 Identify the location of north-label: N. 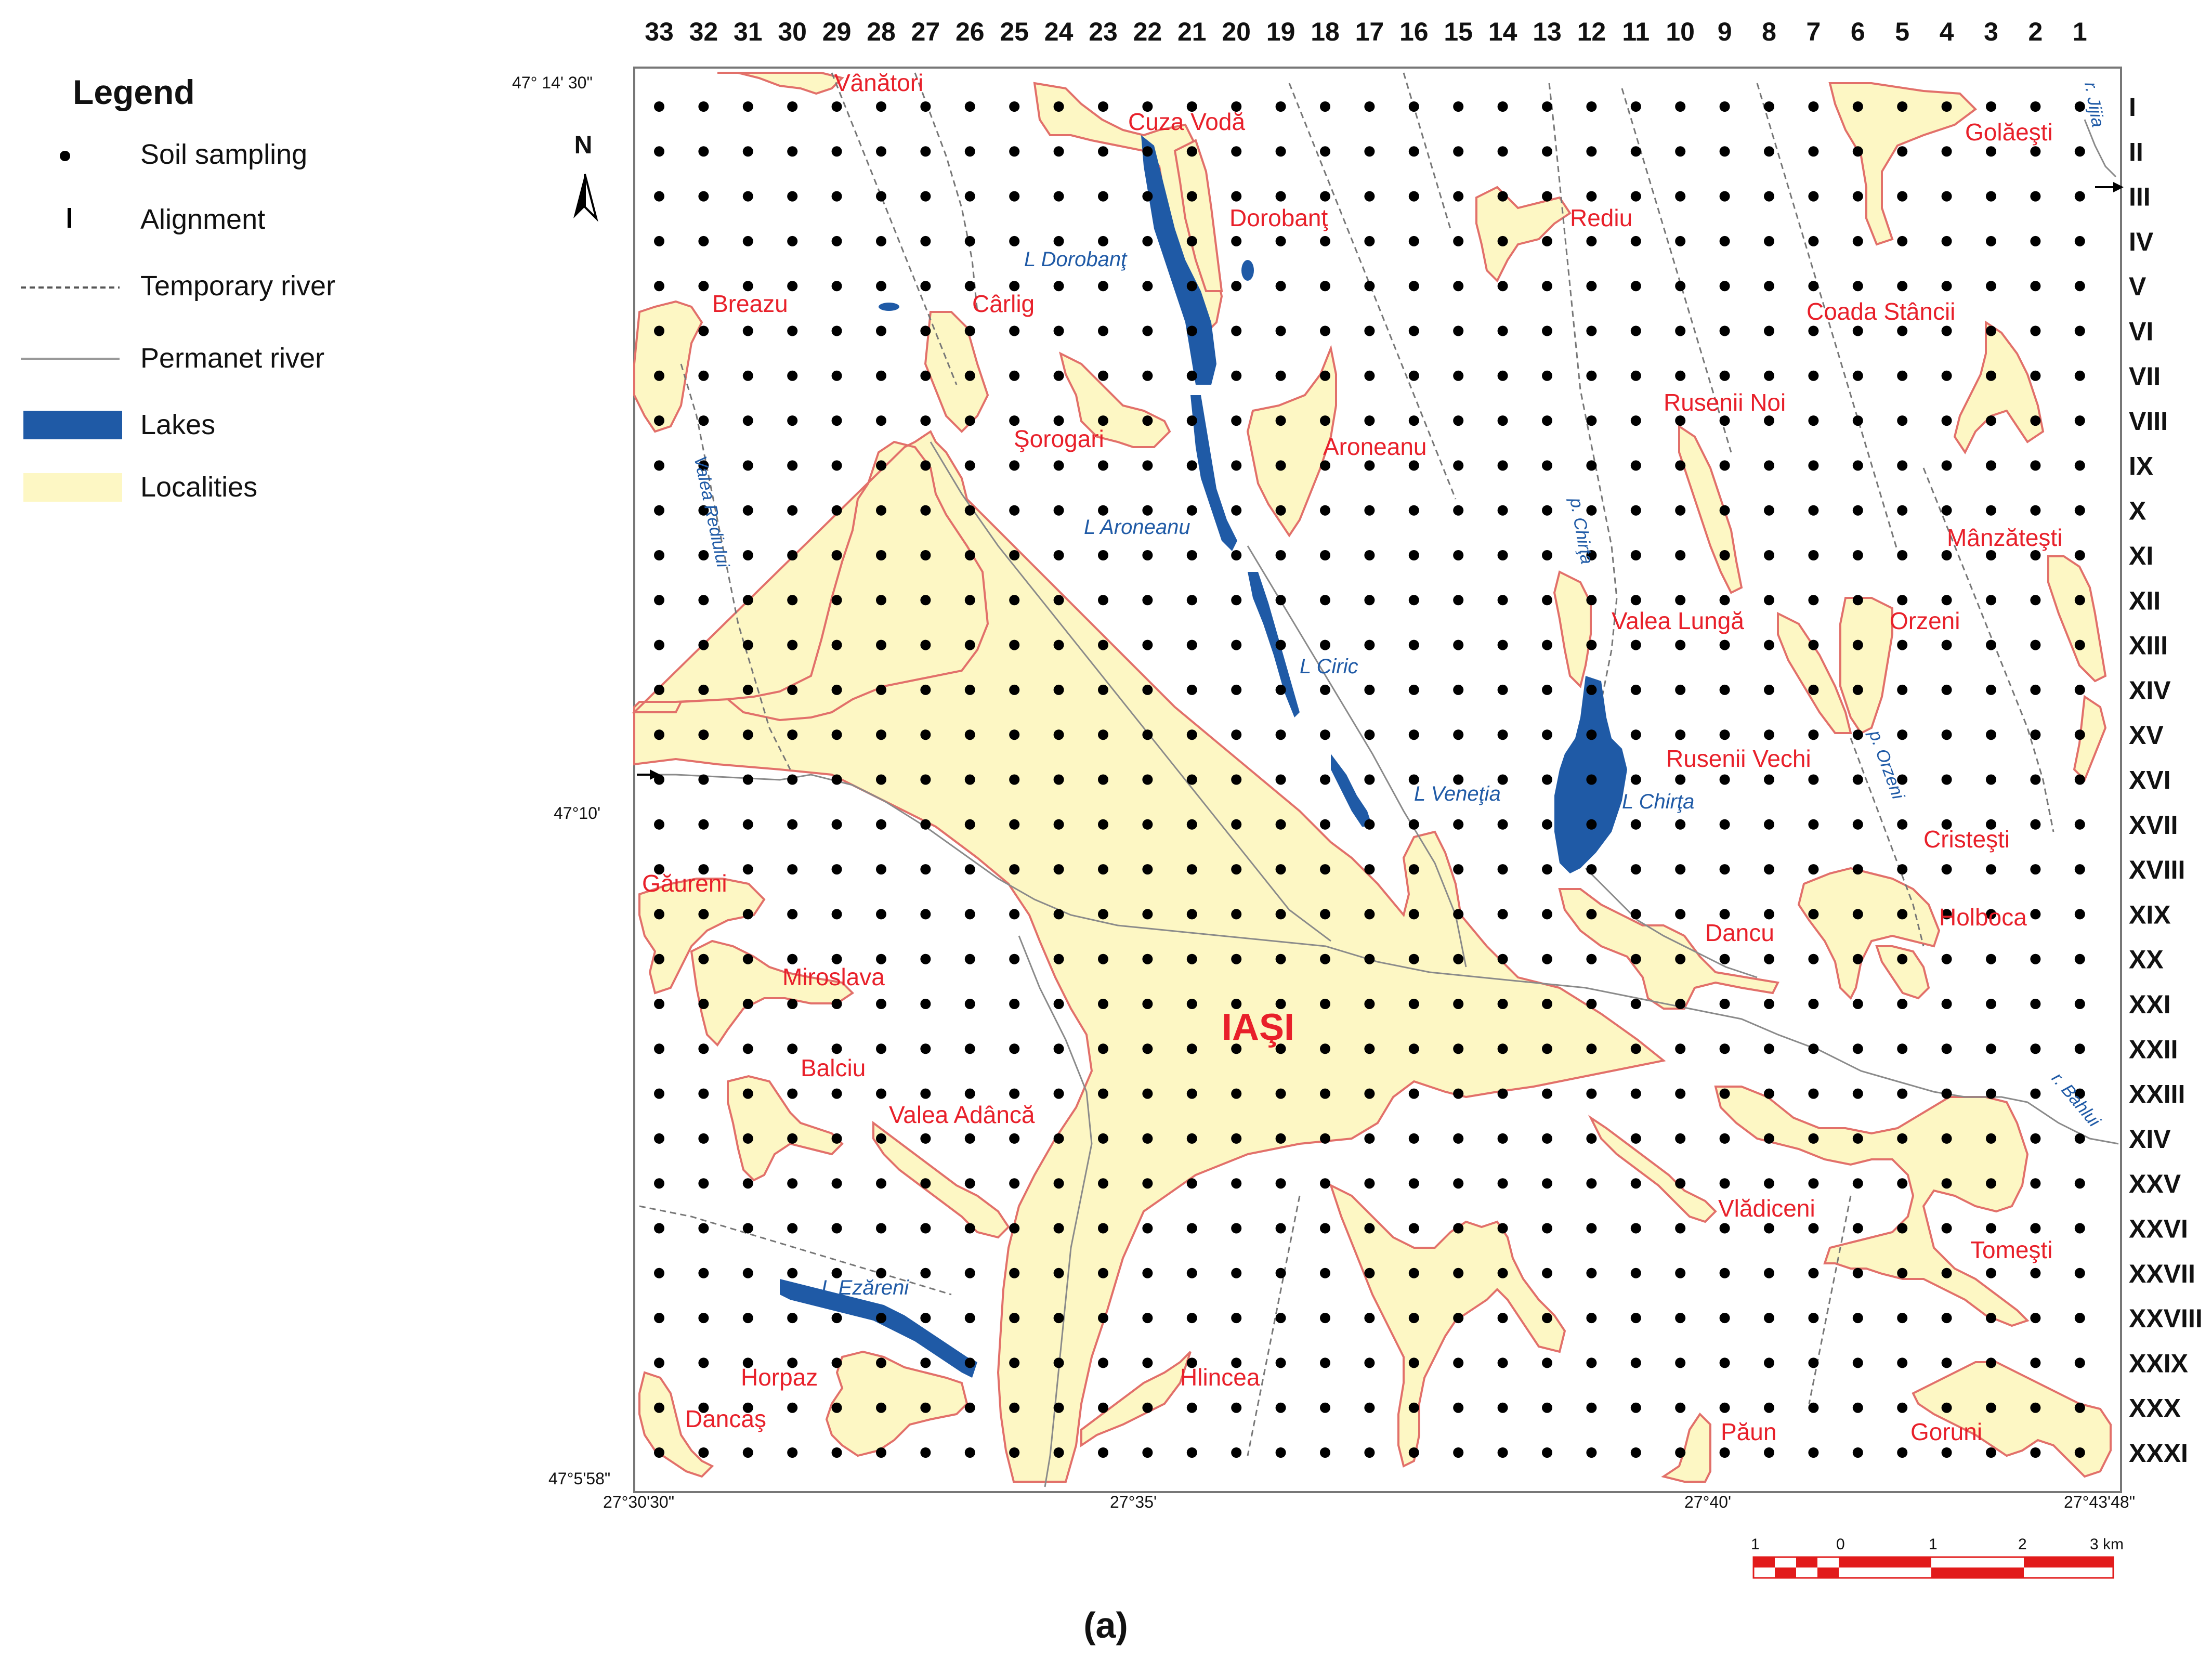
(583, 145).